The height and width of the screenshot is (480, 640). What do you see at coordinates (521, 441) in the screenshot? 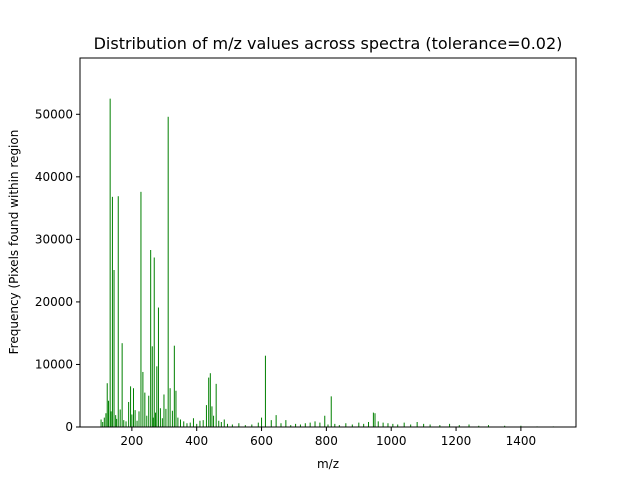
I see `x-tick-label: 1400` at bounding box center [521, 441].